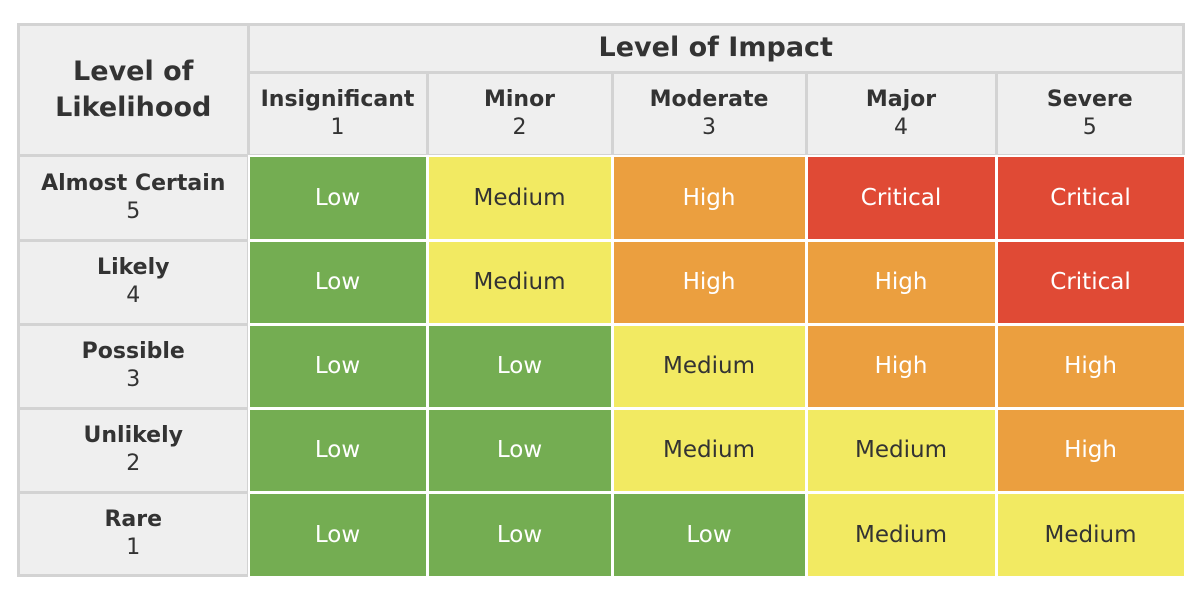 This screenshot has height=594, width=1199. What do you see at coordinates (133, 547) in the screenshot?
I see `row-number: 1` at bounding box center [133, 547].